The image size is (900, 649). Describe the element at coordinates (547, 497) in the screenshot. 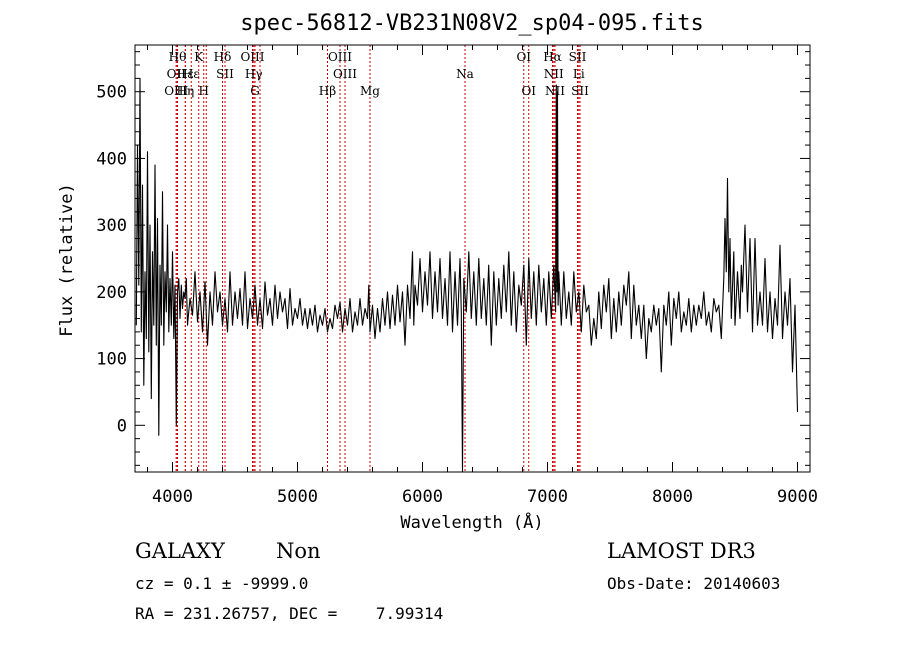

I see `x-tick-label: 7000` at that location.